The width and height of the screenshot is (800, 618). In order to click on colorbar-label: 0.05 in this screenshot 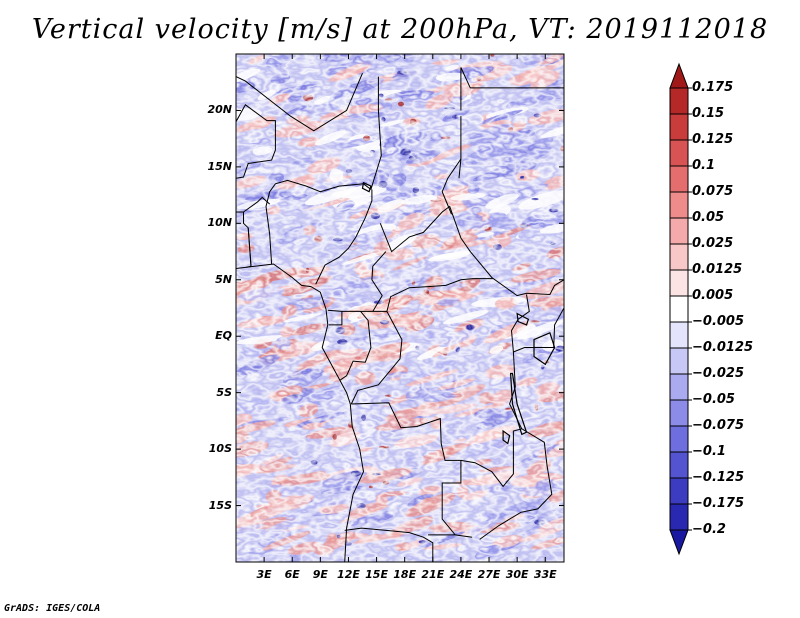, I will do `click(708, 217)`.